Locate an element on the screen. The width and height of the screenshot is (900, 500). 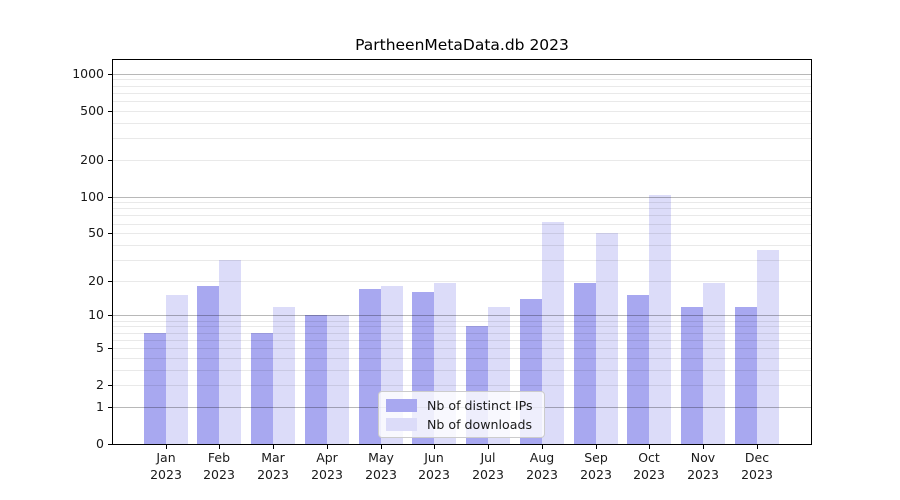
y-tick-label-20: 20 is located at coordinates (96, 280).